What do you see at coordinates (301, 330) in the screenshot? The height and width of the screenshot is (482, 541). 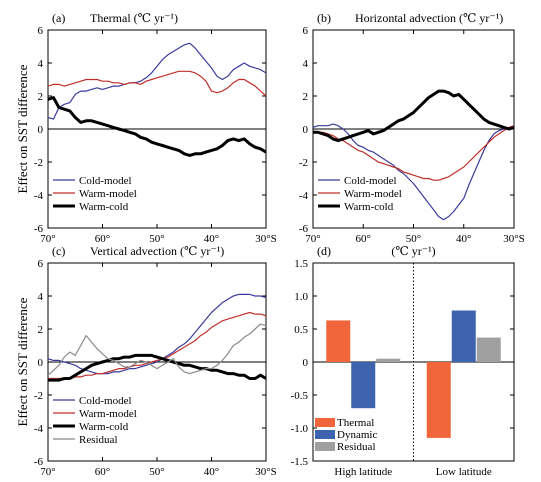 I see `y-tick-label: 0.5` at bounding box center [301, 330].